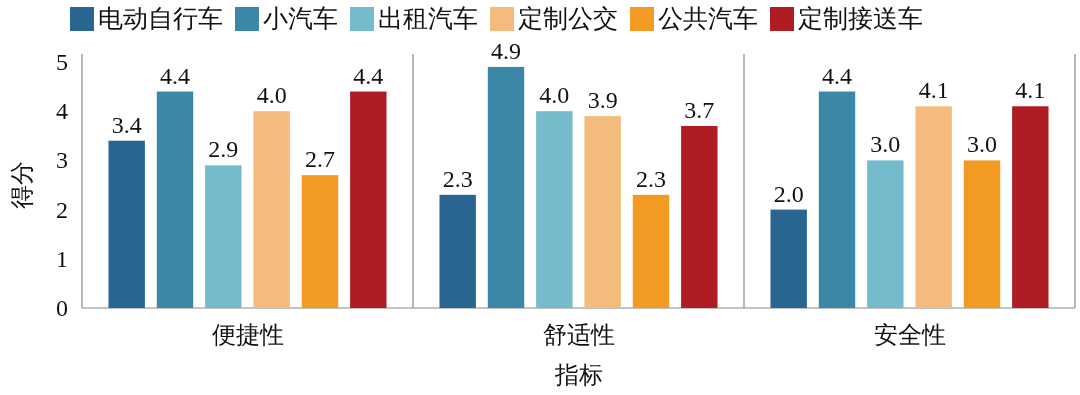  I want to click on data-label: 4.9, so click(506, 50).